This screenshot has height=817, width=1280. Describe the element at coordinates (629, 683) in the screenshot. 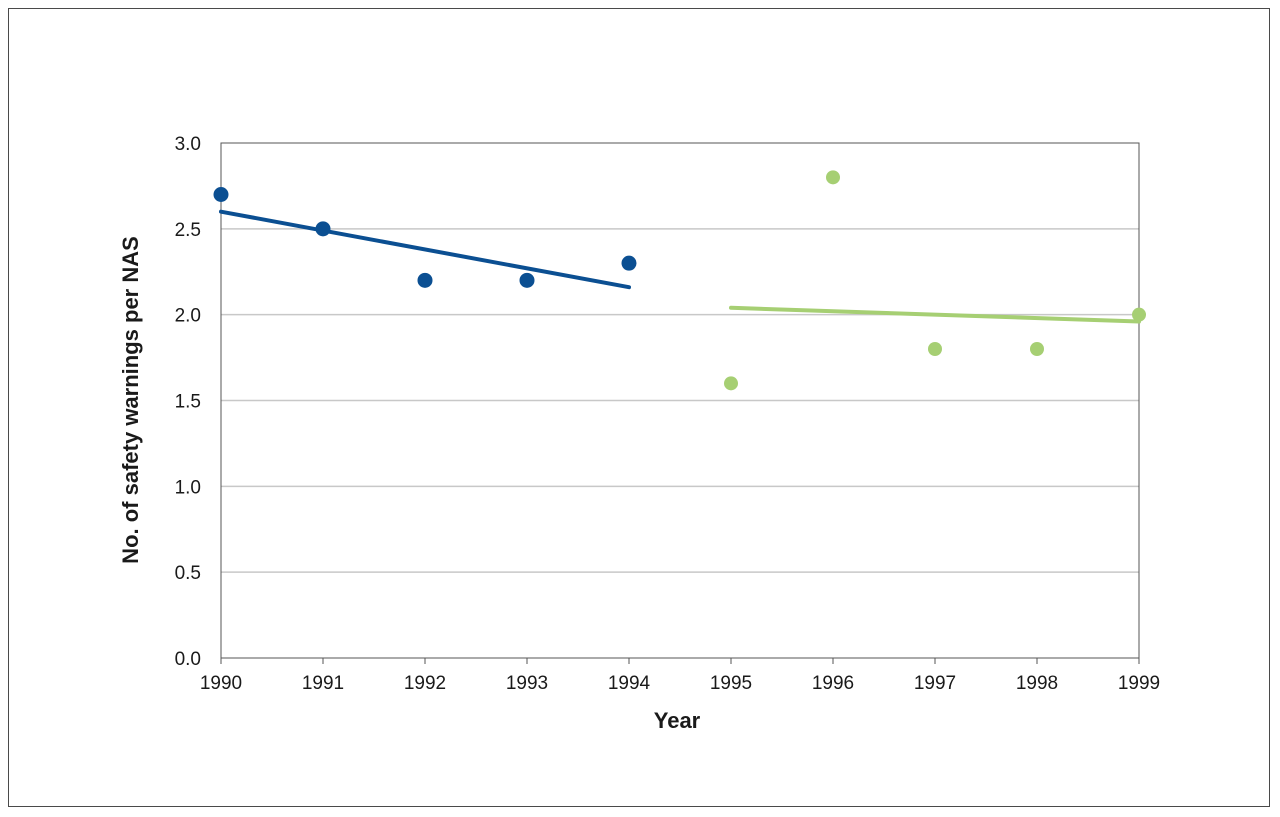

I see `x-tick-label: 1994` at that location.